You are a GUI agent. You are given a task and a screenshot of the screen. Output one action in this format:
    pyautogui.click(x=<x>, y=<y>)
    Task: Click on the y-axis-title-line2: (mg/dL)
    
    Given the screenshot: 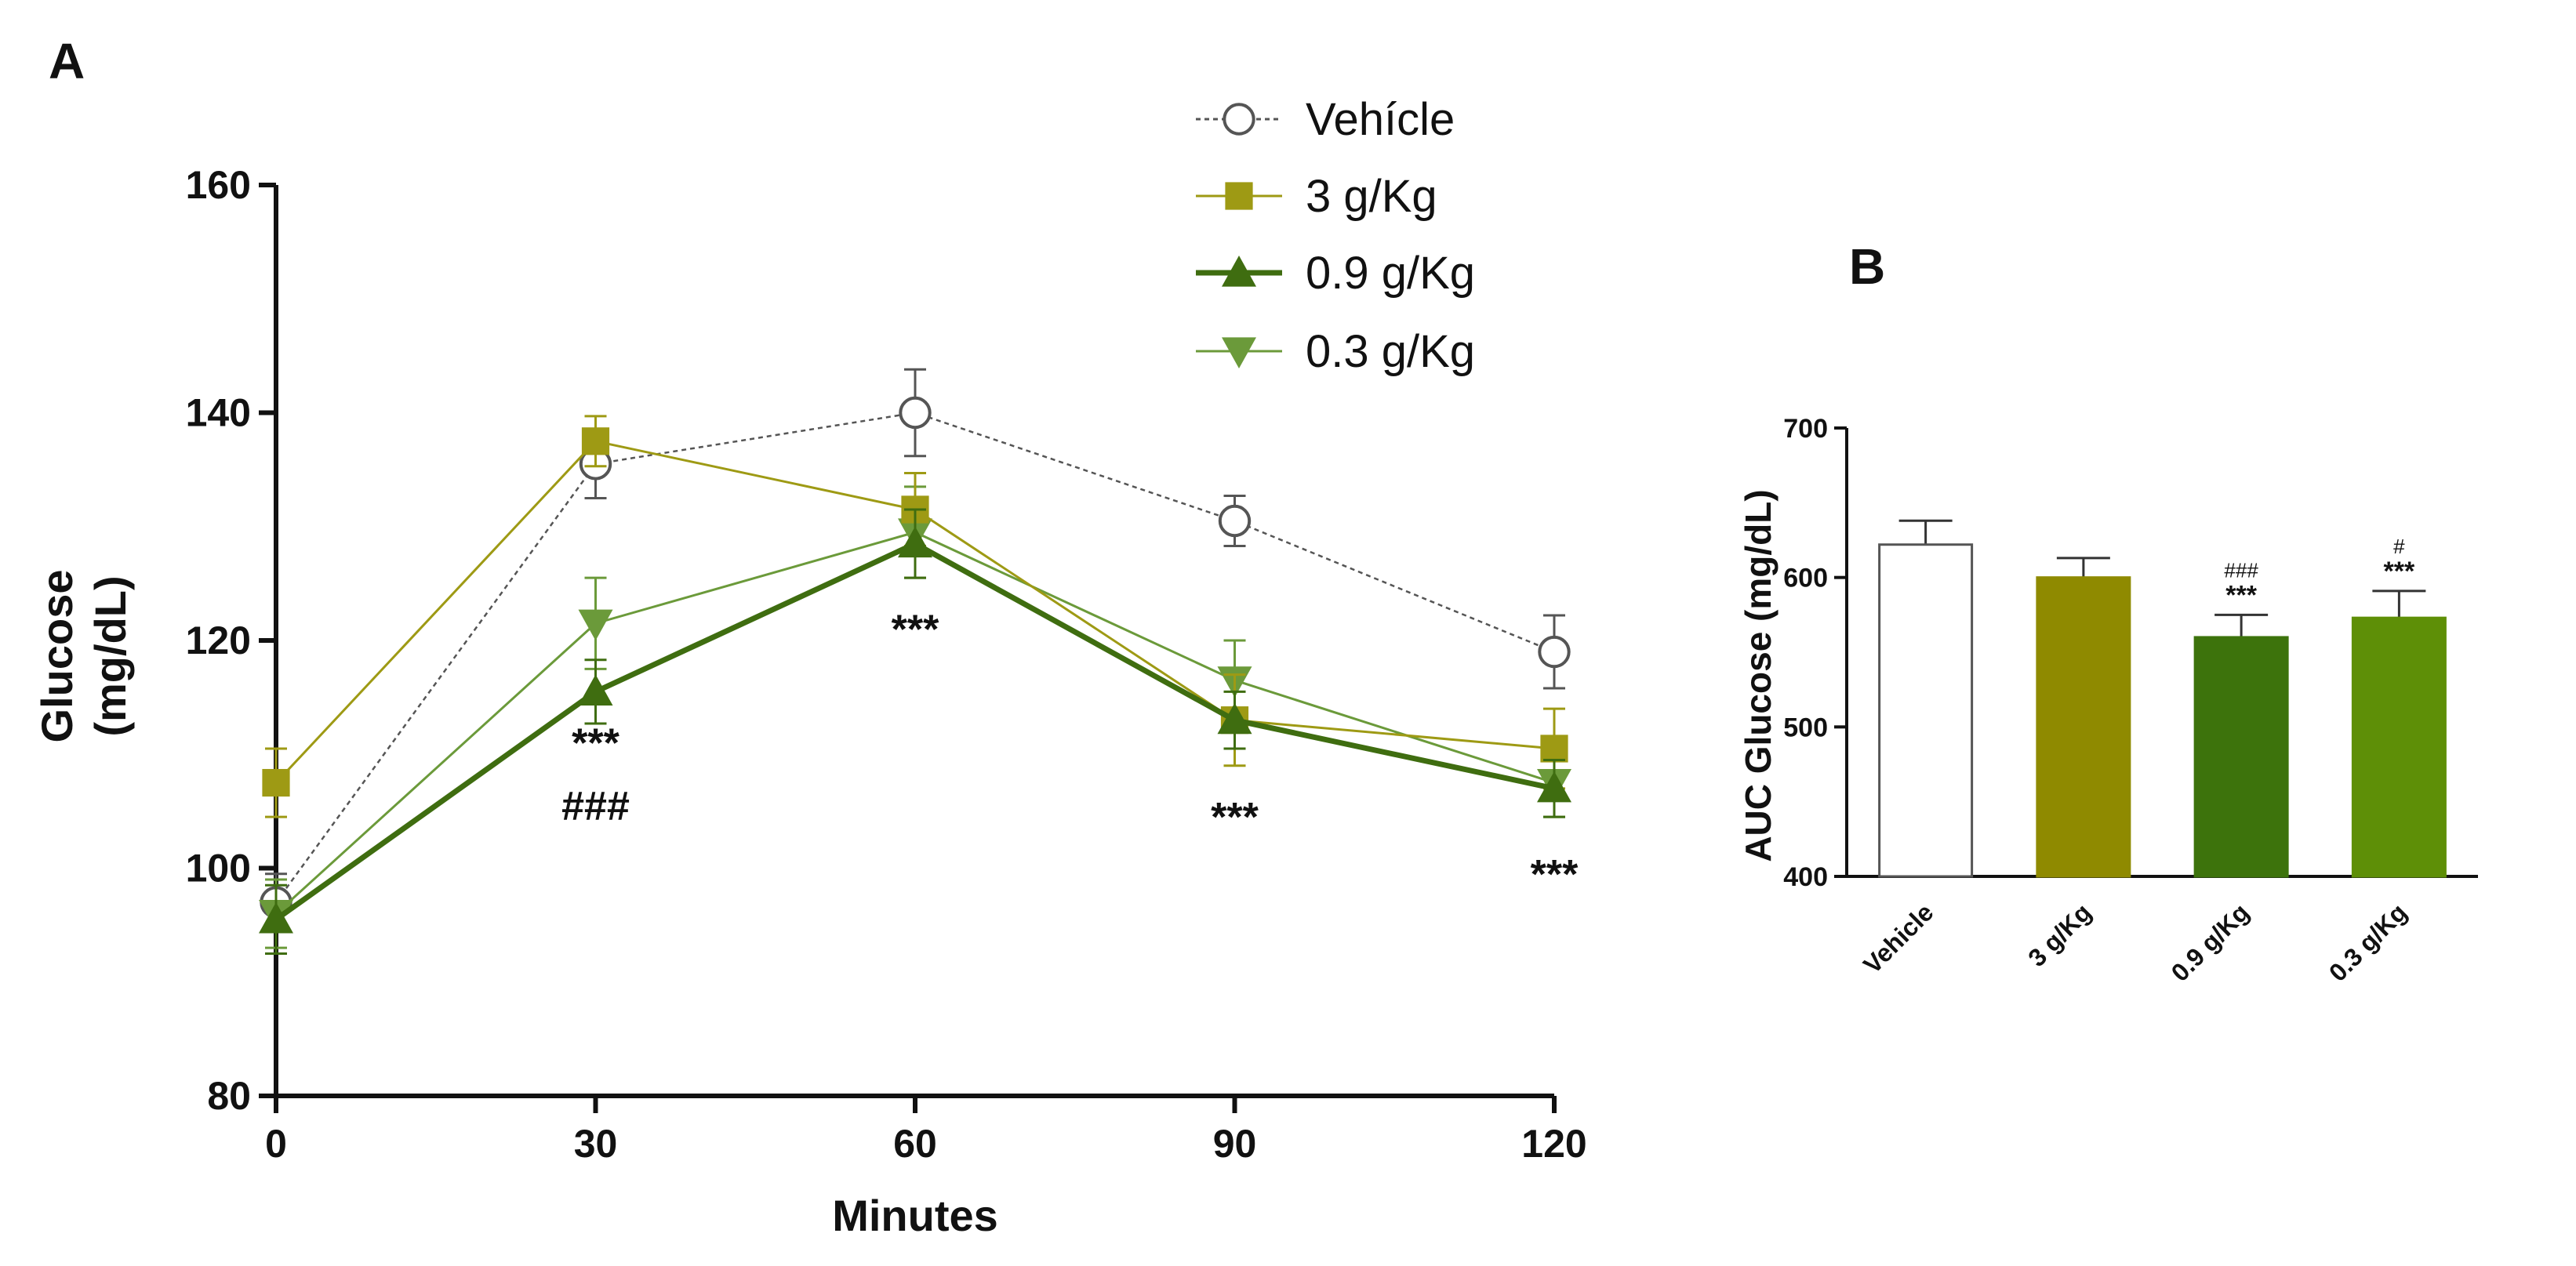 What is the action you would take?
    pyautogui.click(x=110, y=655)
    